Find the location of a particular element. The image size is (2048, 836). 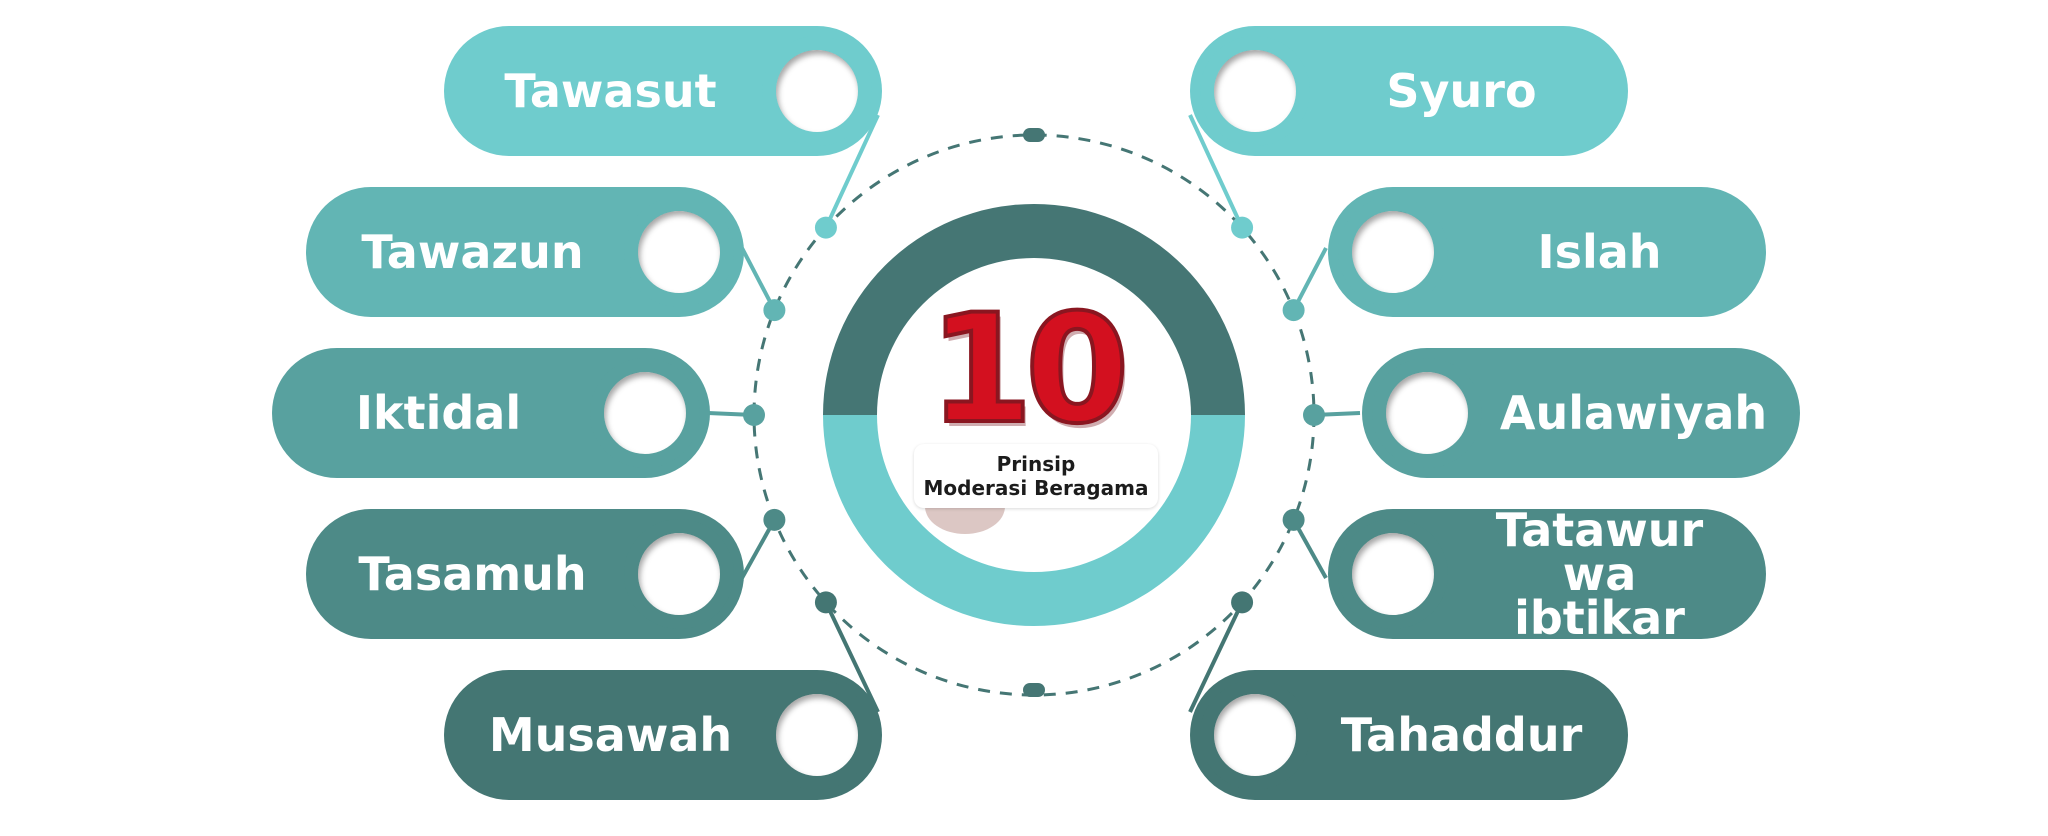

principle-pill-right-1: Syuro is located at coordinates (1409, 91).